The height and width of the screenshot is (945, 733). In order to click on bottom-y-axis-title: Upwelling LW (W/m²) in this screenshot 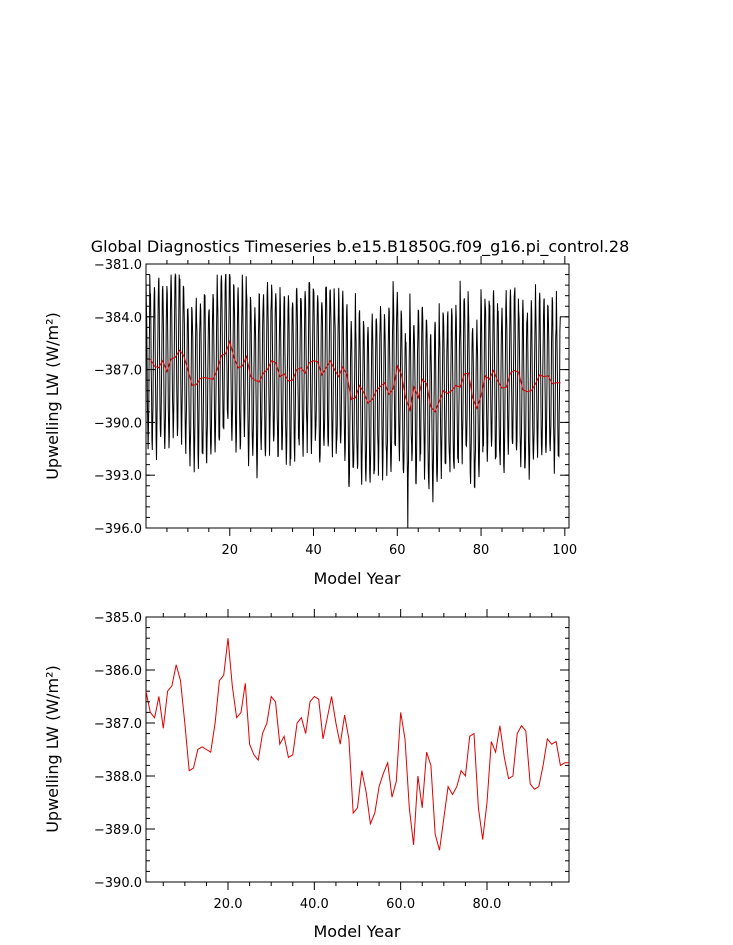, I will do `click(52, 749)`.